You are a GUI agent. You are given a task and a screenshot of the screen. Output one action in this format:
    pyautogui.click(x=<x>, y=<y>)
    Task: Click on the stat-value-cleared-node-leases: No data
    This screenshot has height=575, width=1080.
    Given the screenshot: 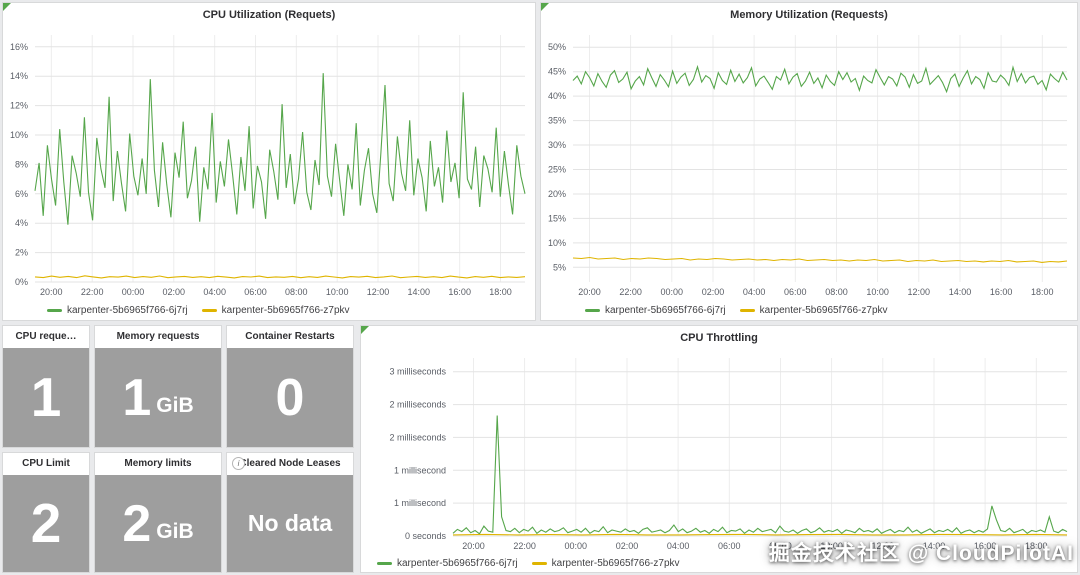 What is the action you would take?
    pyautogui.click(x=290, y=523)
    